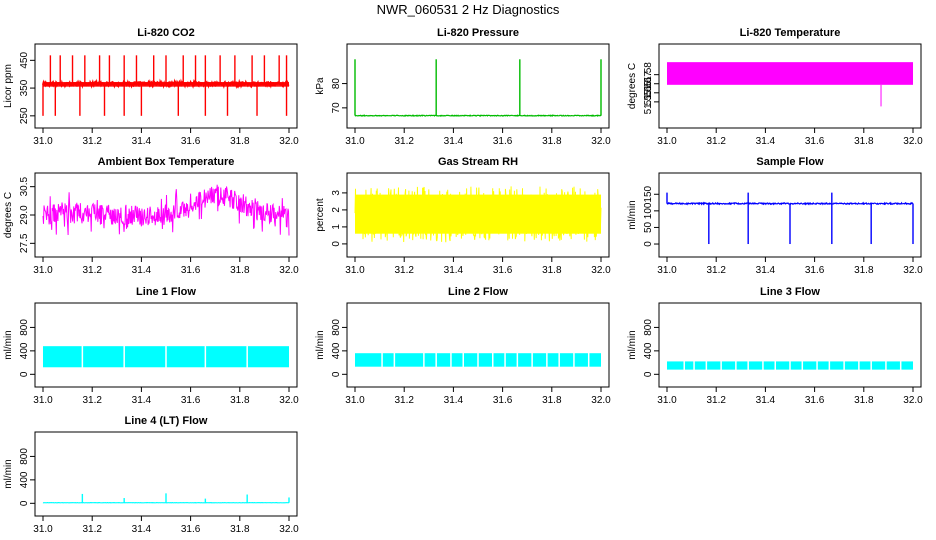  What do you see at coordinates (166, 162) in the screenshot?
I see `chart-title: Ambient Box Temperature` at bounding box center [166, 162].